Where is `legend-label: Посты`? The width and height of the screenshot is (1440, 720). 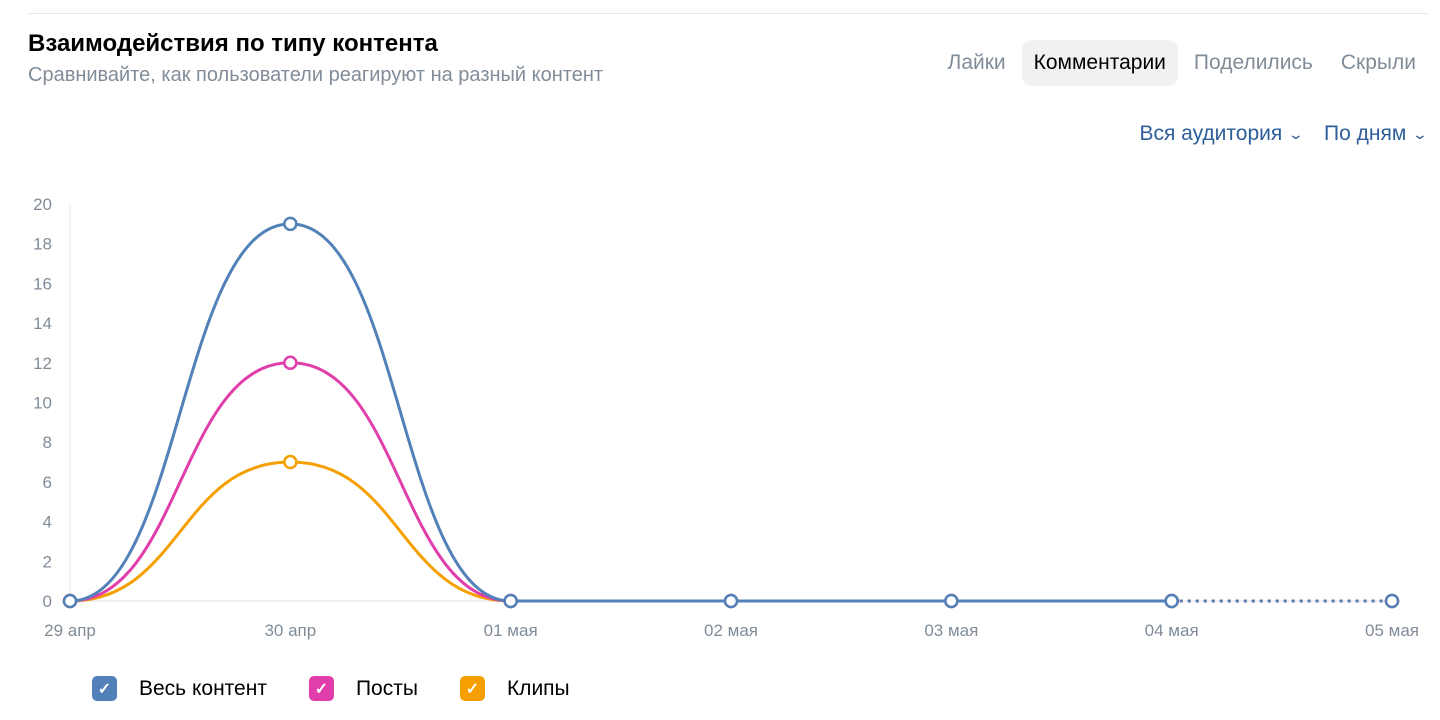 legend-label: Посты is located at coordinates (386, 688).